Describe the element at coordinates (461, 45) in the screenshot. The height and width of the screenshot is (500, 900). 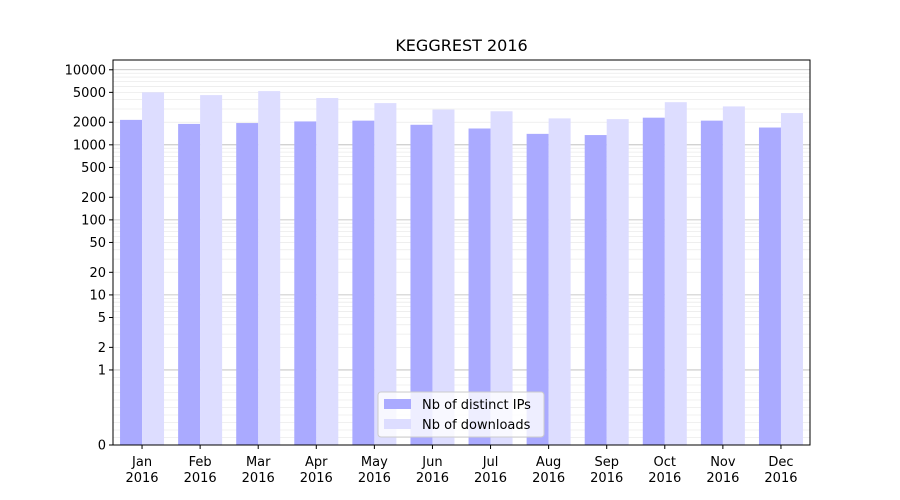
I see `chart-title: KEGGREST 2016` at that location.